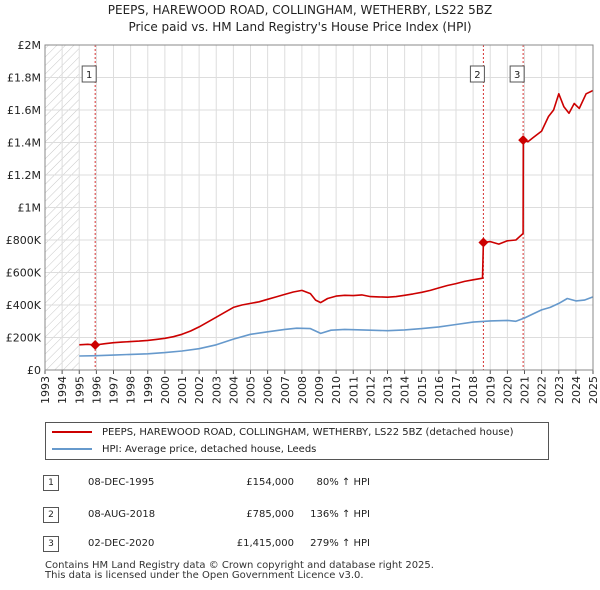  What do you see at coordinates (473, 390) in the screenshot?
I see `x-tick-label: 2018` at bounding box center [473, 390].